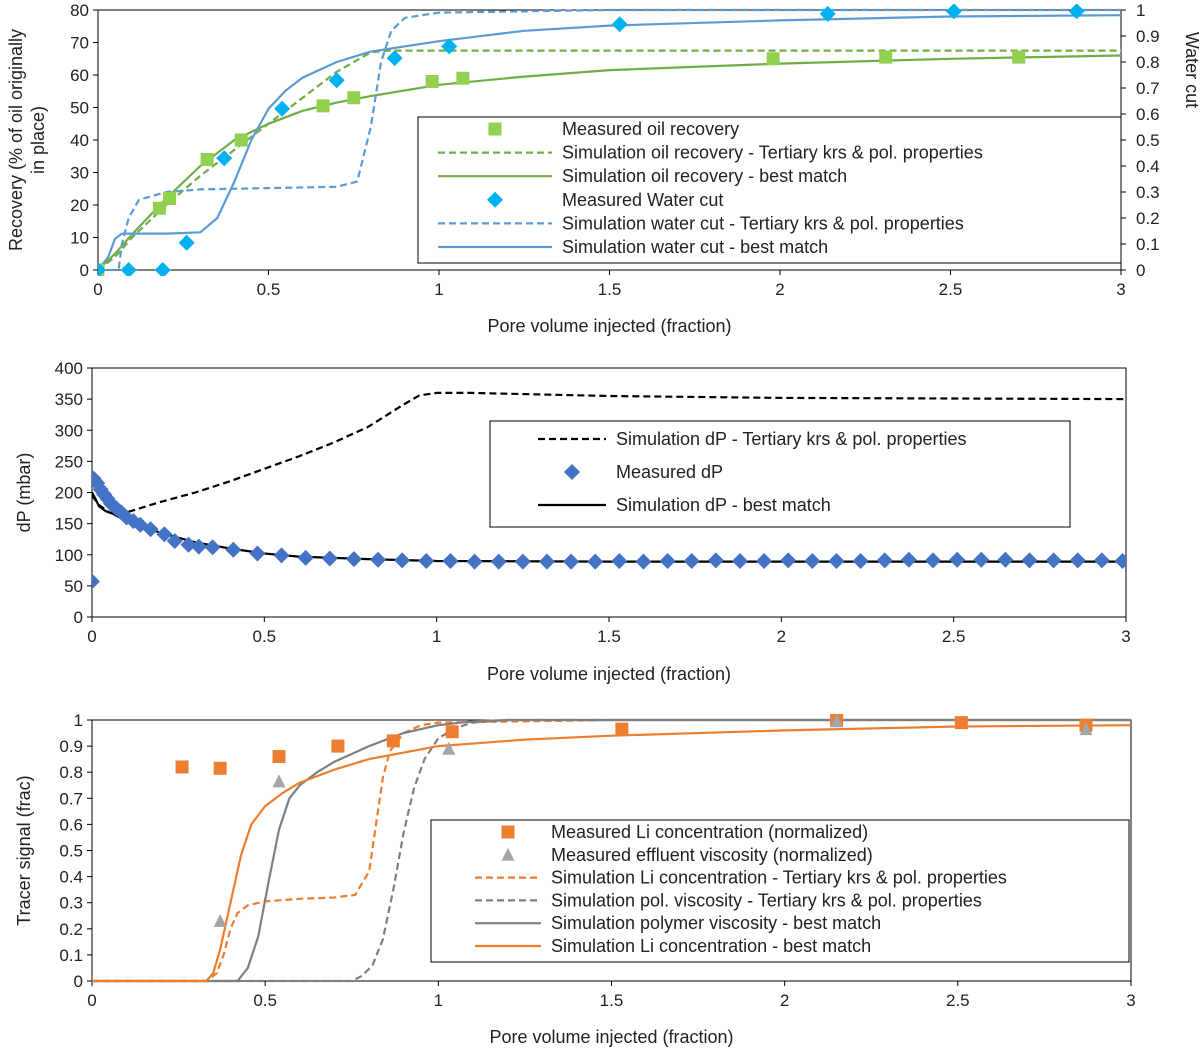  I want to click on legend-entry: Simulation oil recovery - best match, so click(642, 176).